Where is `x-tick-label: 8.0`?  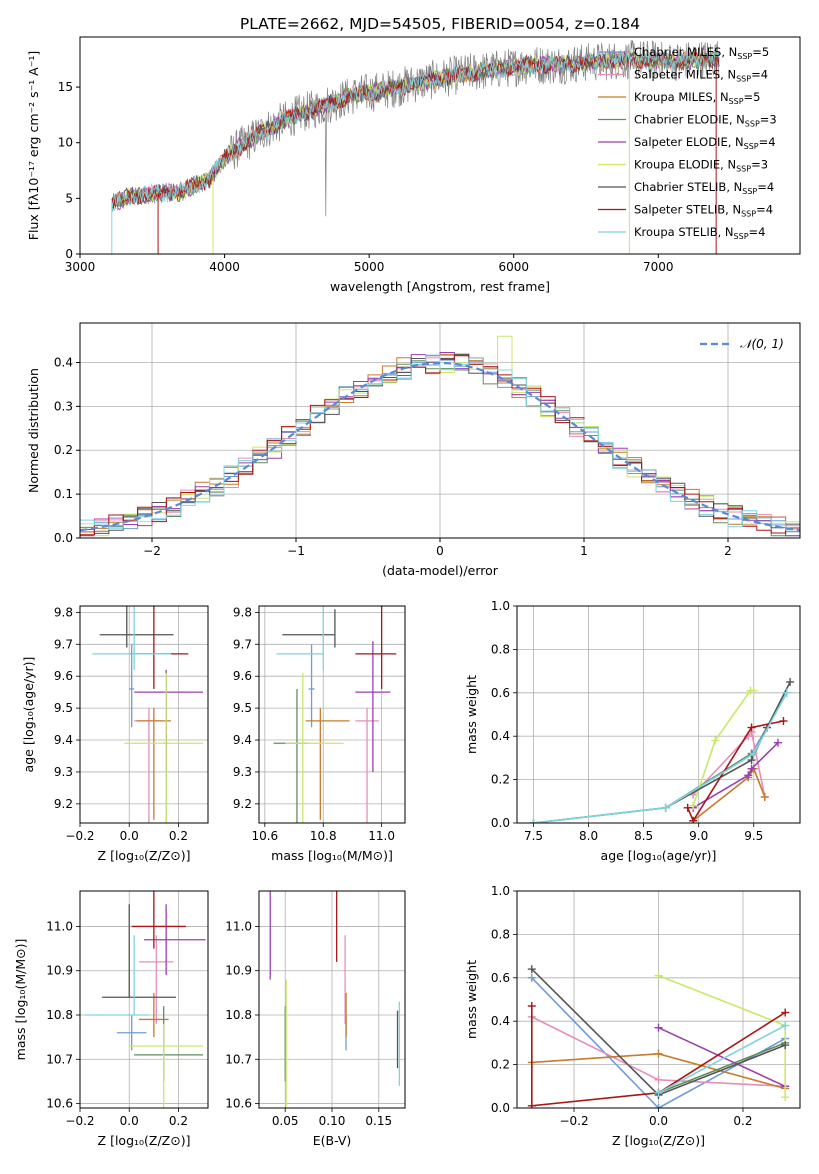 x-tick-label: 8.0 is located at coordinates (588, 836).